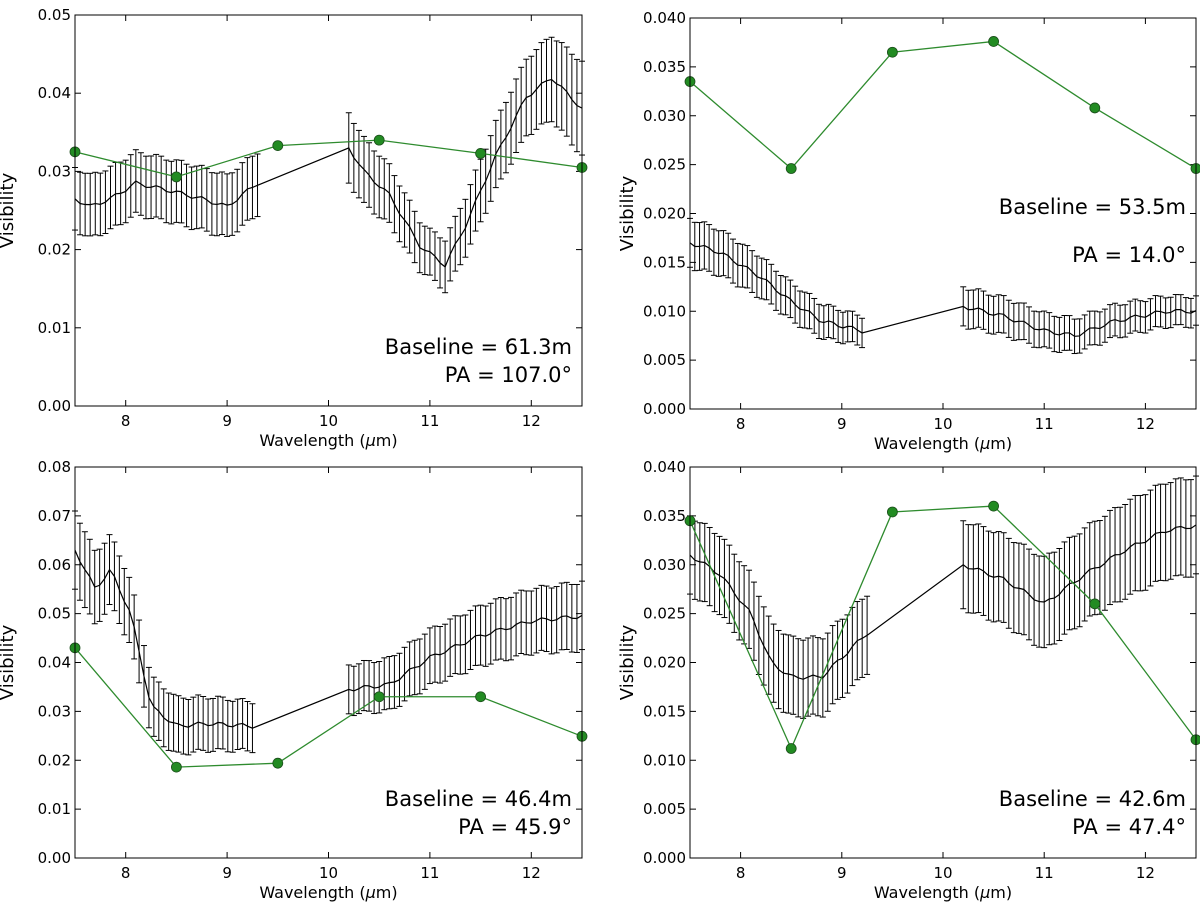 The width and height of the screenshot is (1200, 910). What do you see at coordinates (664, 760) in the screenshot?
I see `y-tick-label: 0.010` at bounding box center [664, 760].